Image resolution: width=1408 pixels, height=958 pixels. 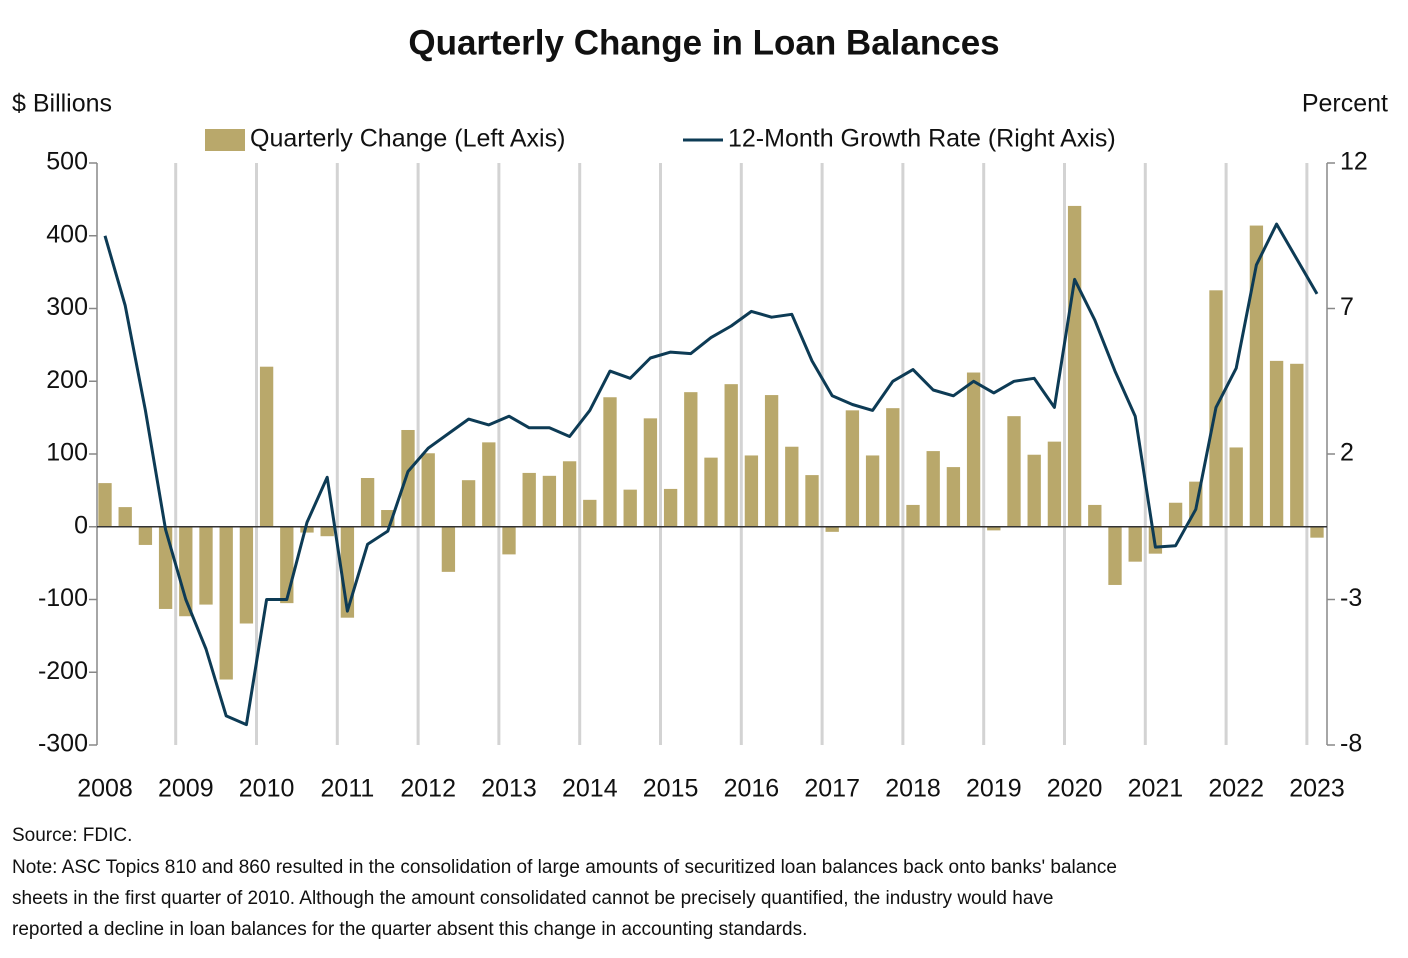 I want to click on y-tick-label: 0, so click(x=81, y=525).